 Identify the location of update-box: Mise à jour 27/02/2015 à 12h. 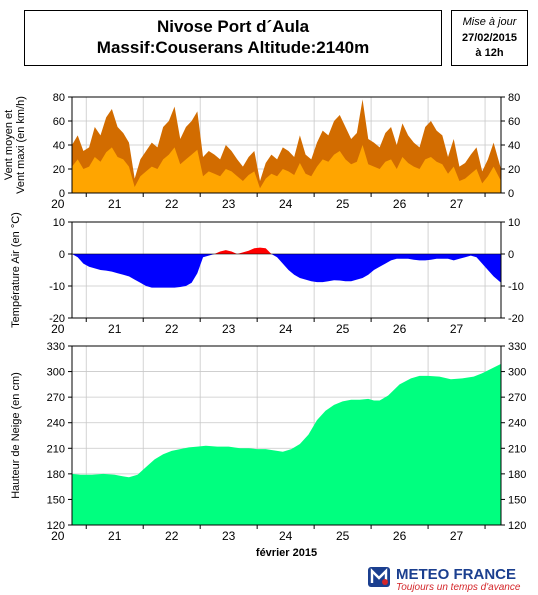
(489, 38).